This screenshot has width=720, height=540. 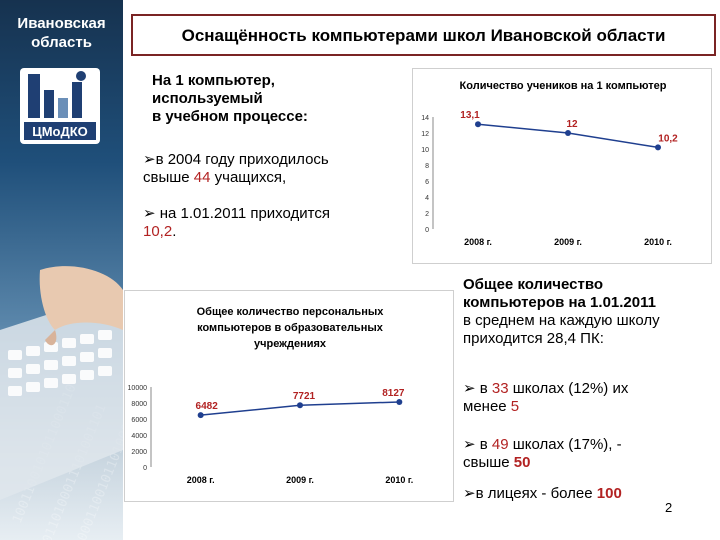 What do you see at coordinates (291, 312) in the screenshot?
I see `chart2-title-line1: Общее количество персональных` at bounding box center [291, 312].